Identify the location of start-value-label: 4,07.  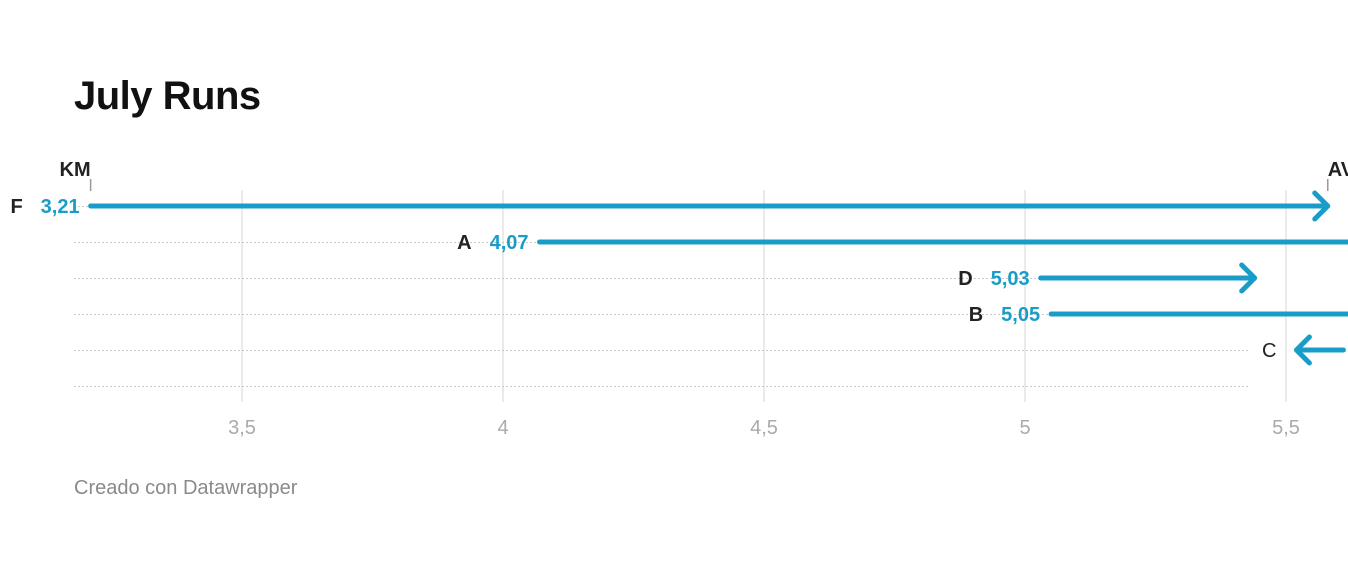
(509, 243).